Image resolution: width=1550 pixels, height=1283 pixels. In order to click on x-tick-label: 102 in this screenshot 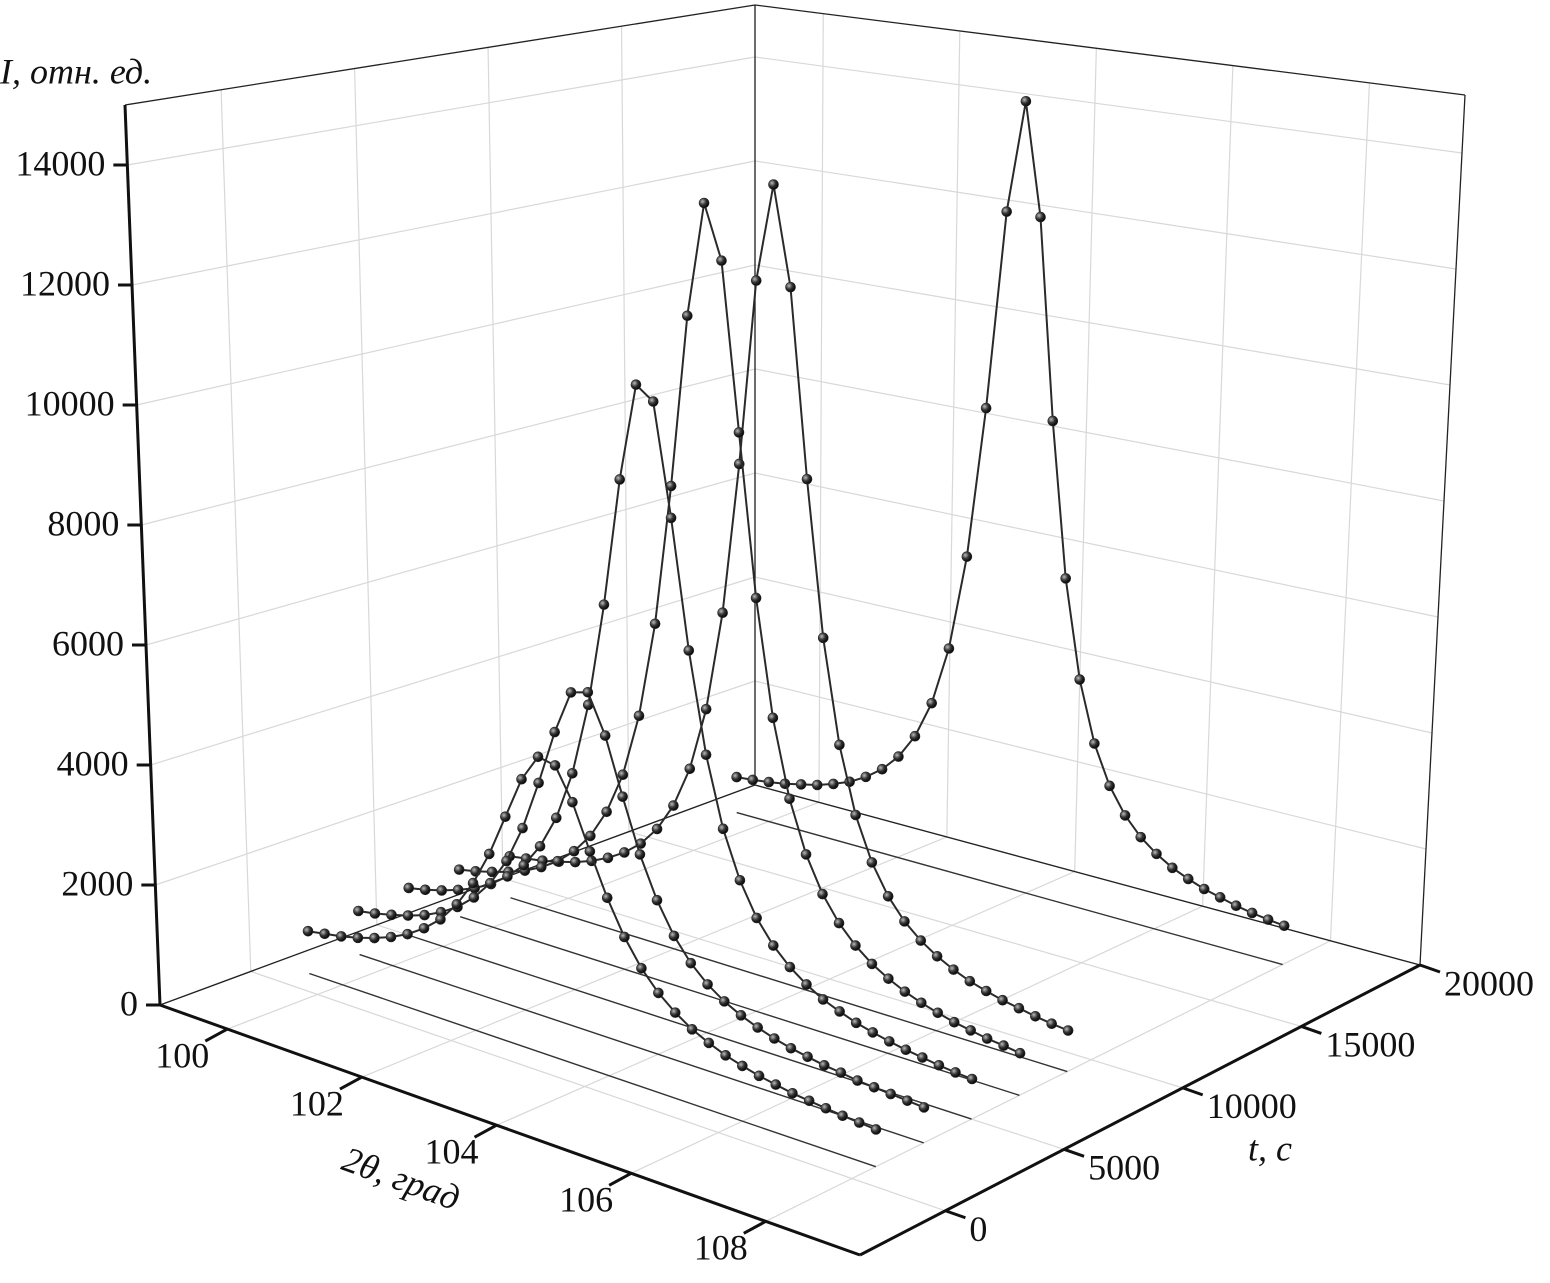, I will do `click(317, 1103)`.